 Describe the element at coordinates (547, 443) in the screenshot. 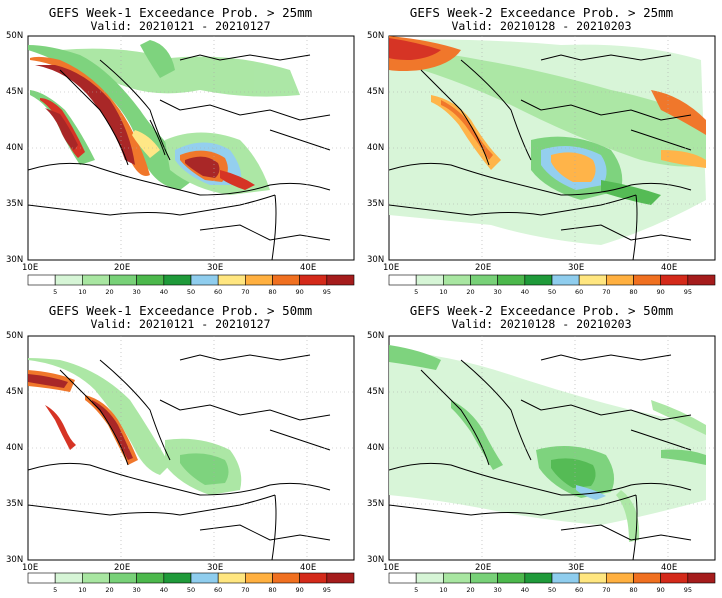

I see `probability-shading` at that location.